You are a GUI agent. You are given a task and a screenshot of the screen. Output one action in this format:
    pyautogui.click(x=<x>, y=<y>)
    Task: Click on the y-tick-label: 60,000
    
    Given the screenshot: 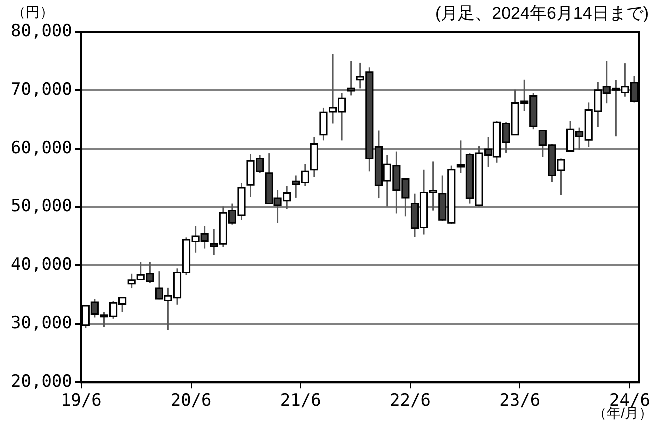 What is the action you would take?
    pyautogui.click(x=41, y=148)
    